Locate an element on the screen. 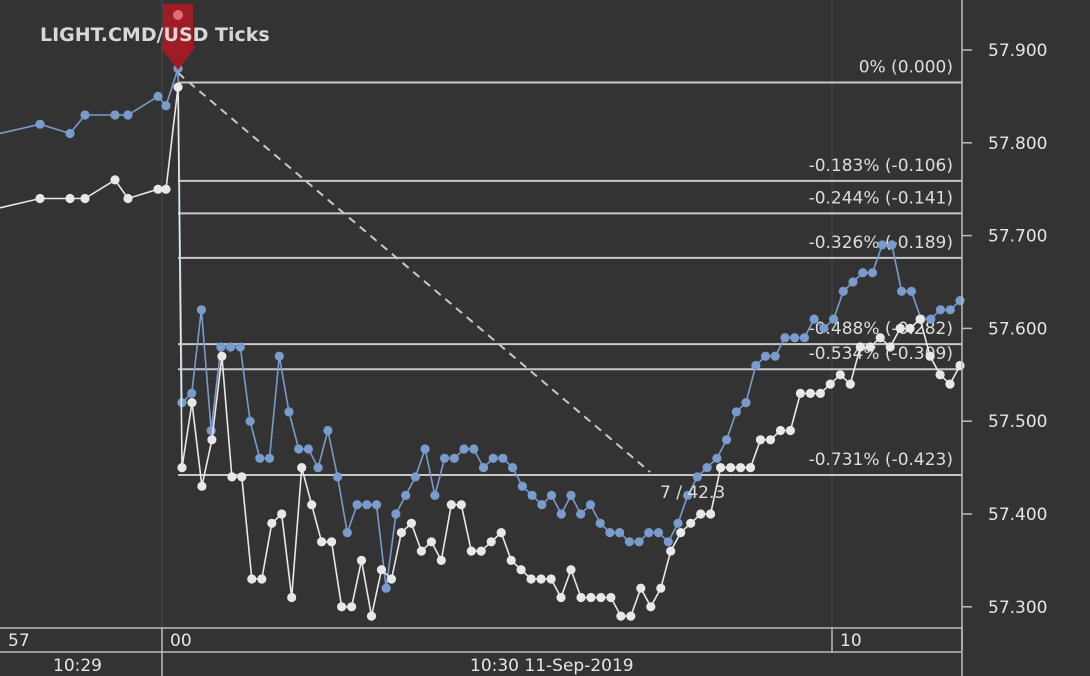 The width and height of the screenshot is (1090, 676). marker-arrow-icon is located at coordinates (178, 58).